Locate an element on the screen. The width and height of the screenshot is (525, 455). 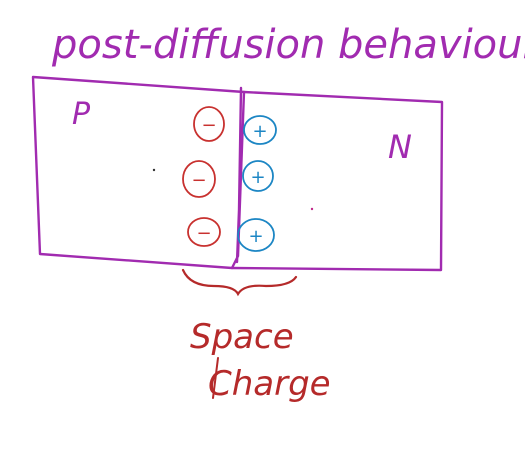
p-region-label: P is located at coordinates (81, 114).